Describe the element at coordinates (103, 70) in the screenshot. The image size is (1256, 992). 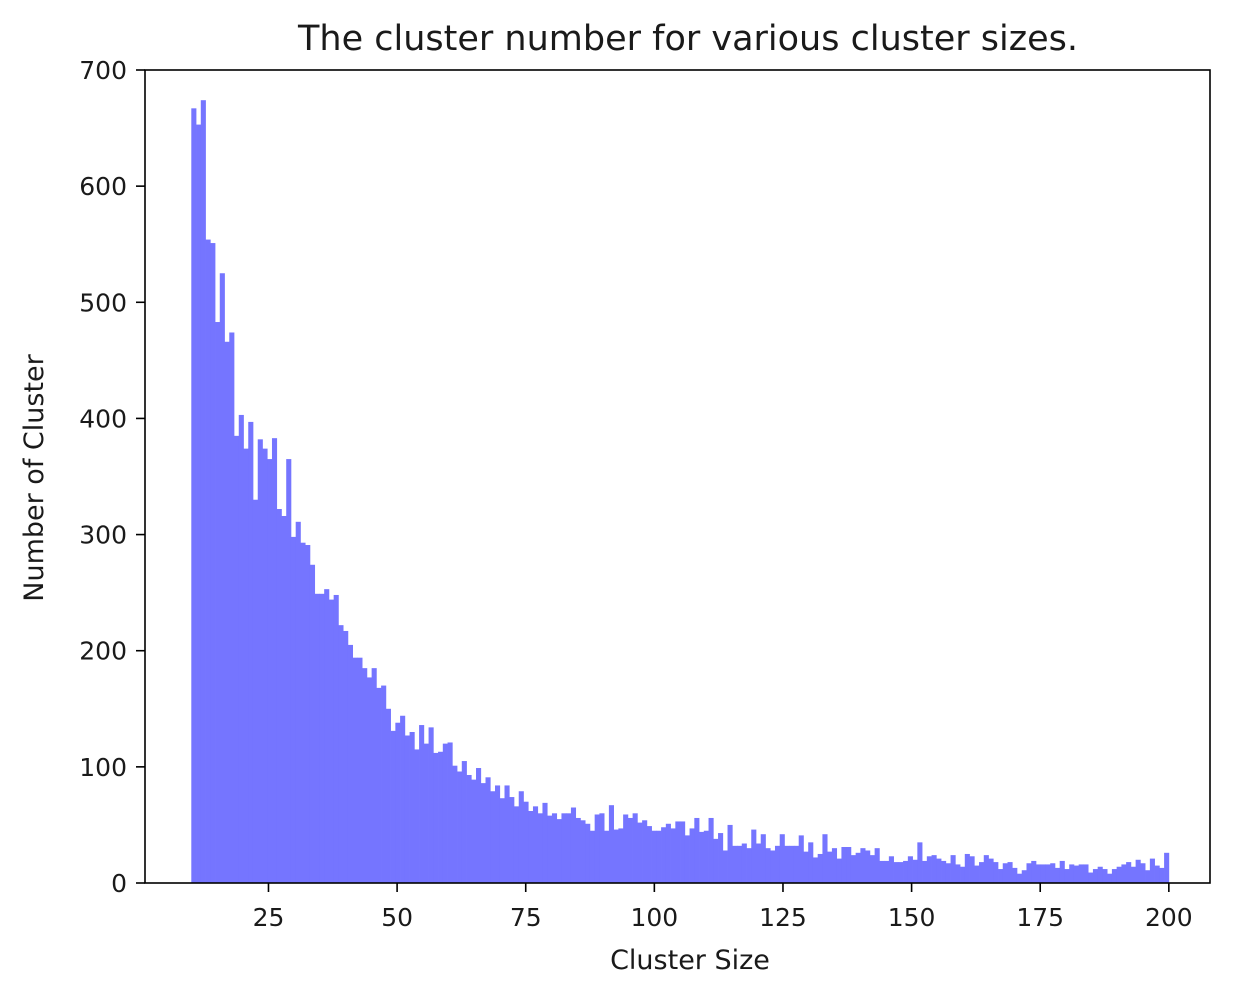
I see `y-tick-label: 700` at that location.